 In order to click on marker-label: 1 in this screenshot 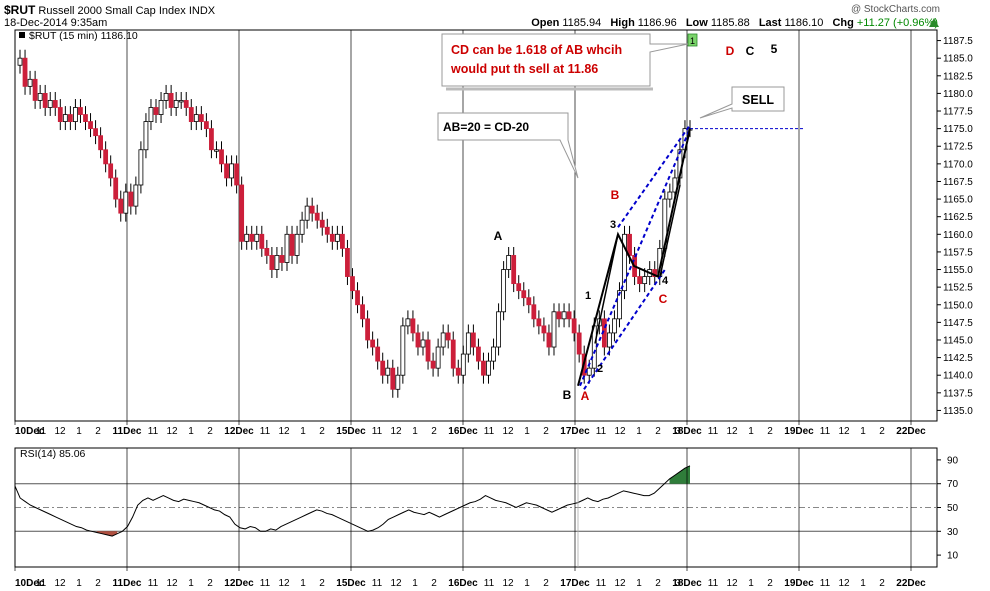, I will do `click(692, 41)`.